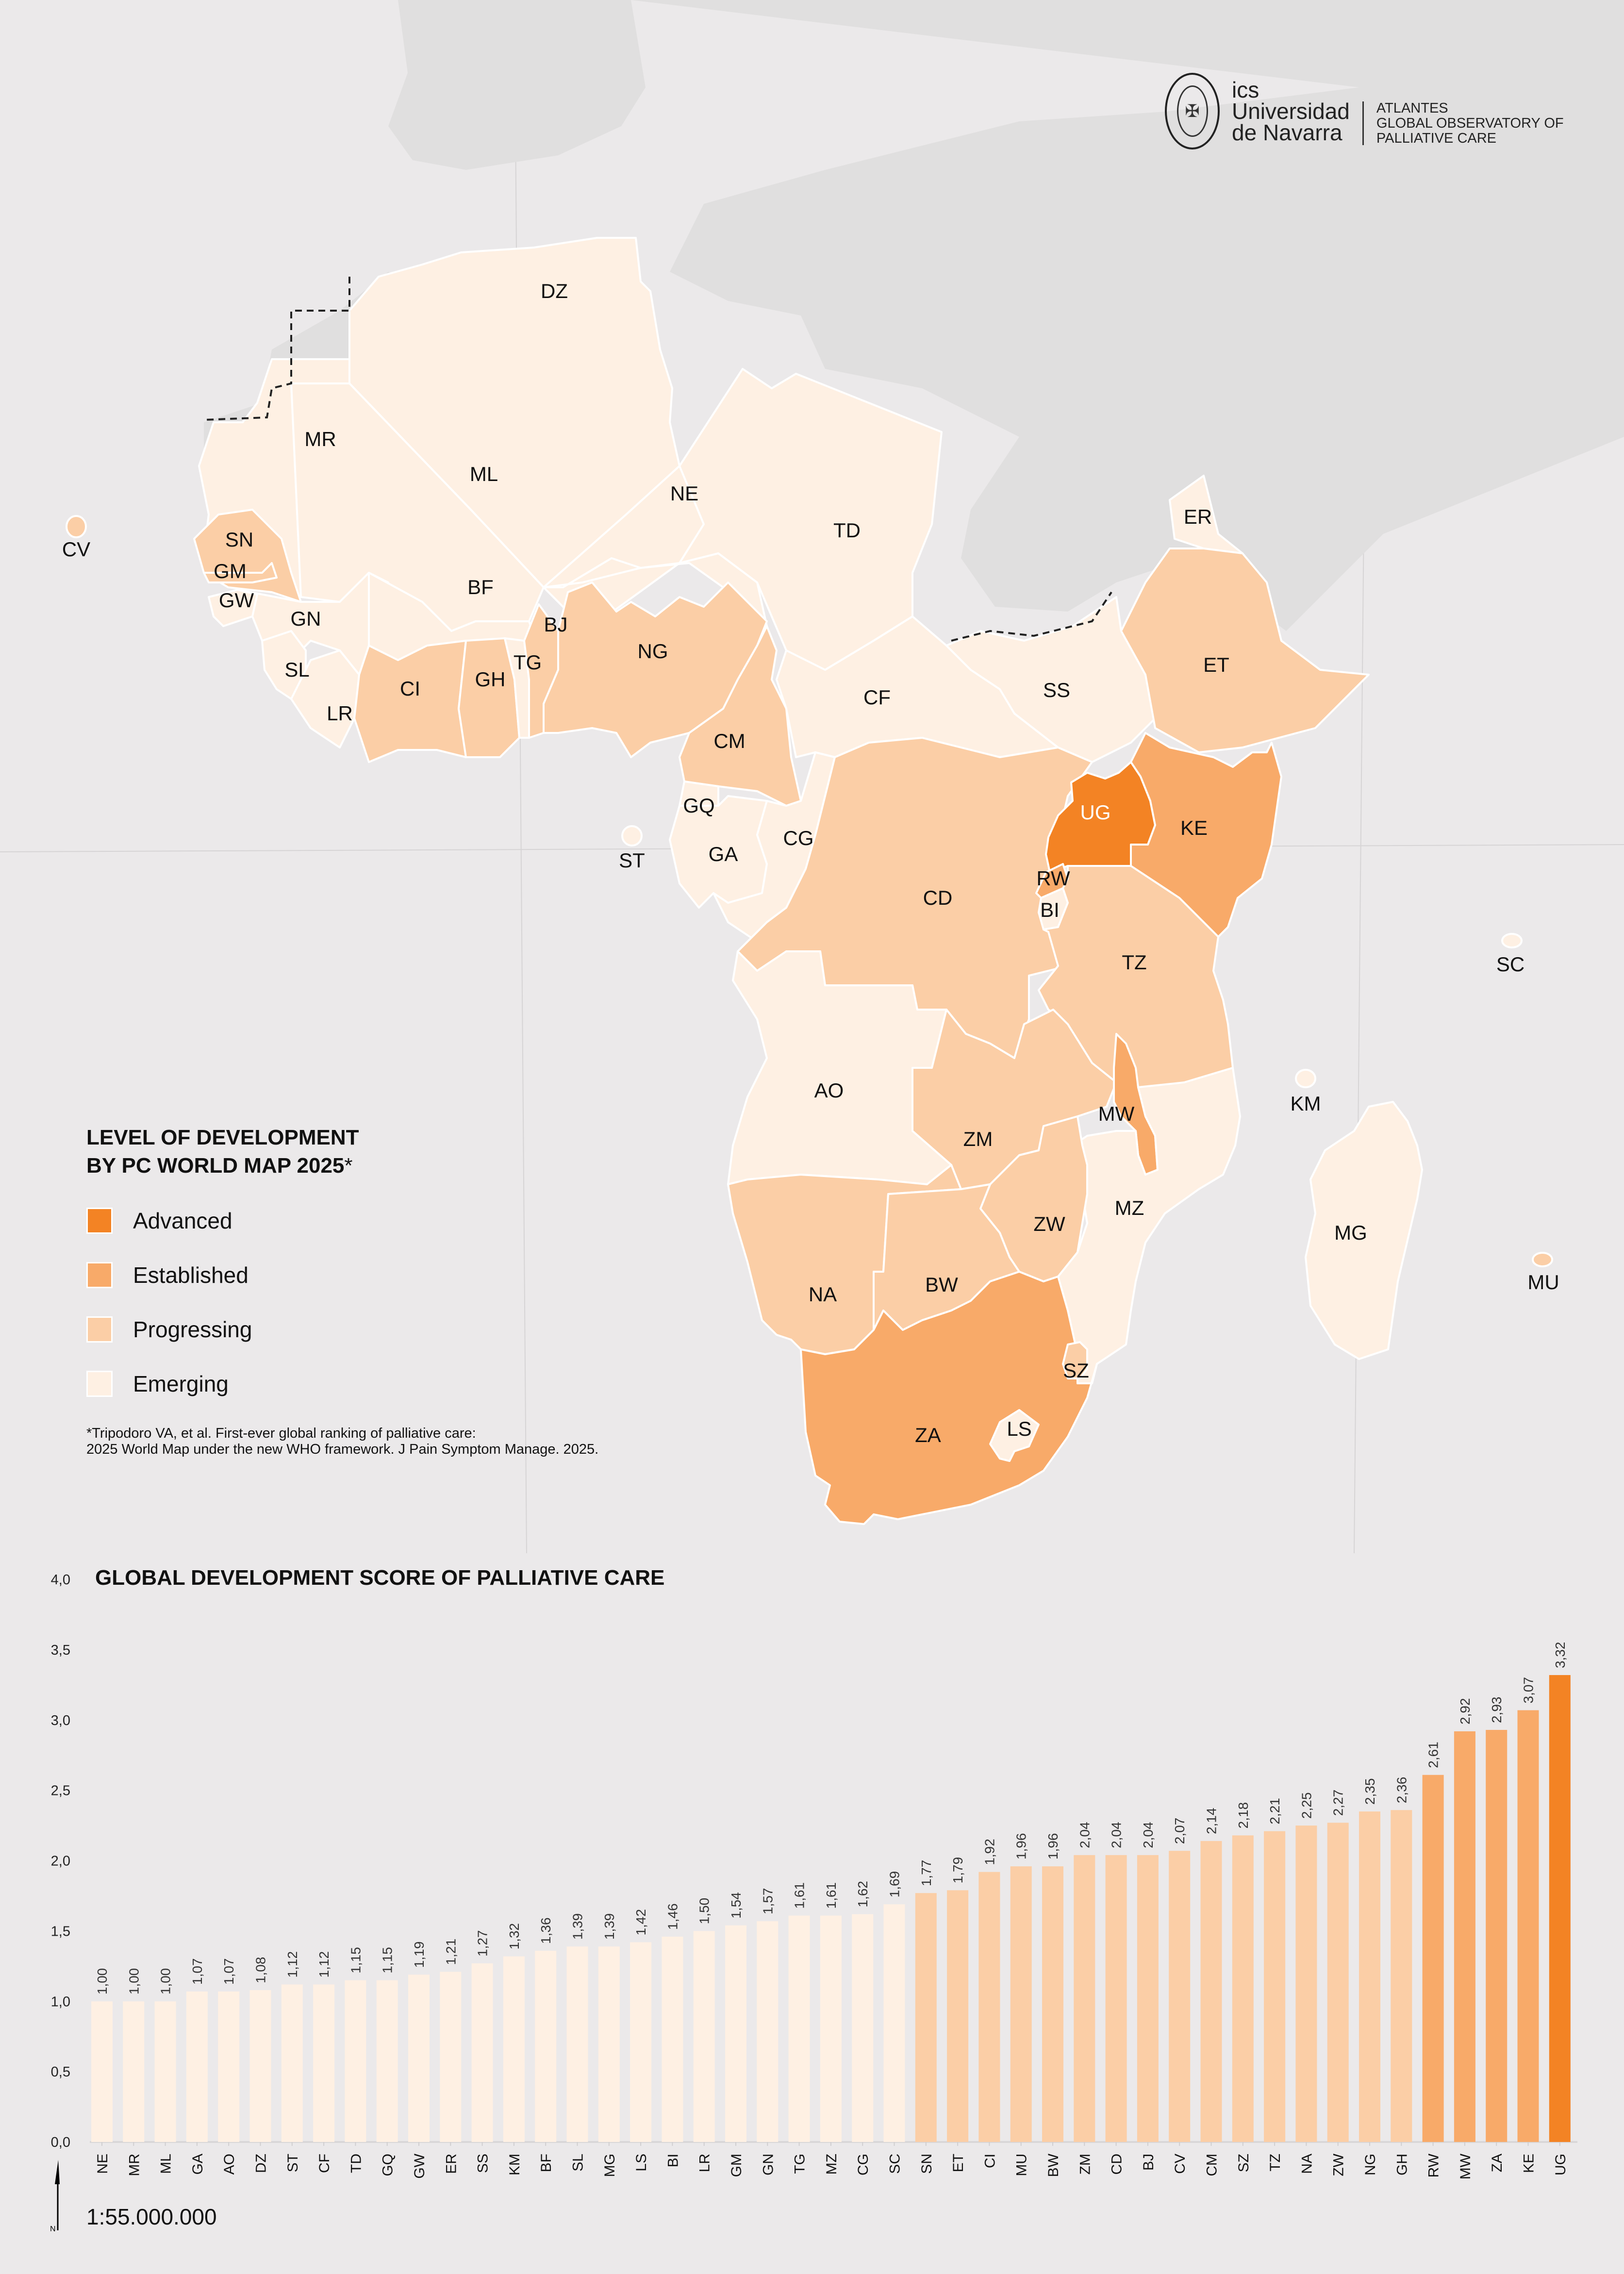 Image resolution: width=1624 pixels, height=2274 pixels. What do you see at coordinates (387, 2061) in the screenshot?
I see `bar-gq` at bounding box center [387, 2061].